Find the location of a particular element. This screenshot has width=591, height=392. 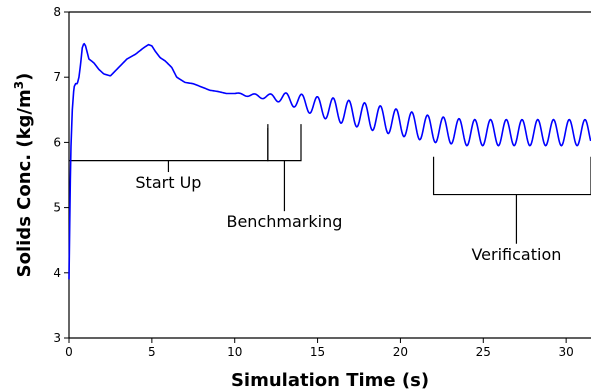

bracket-verification is located at coordinates (511, 176).